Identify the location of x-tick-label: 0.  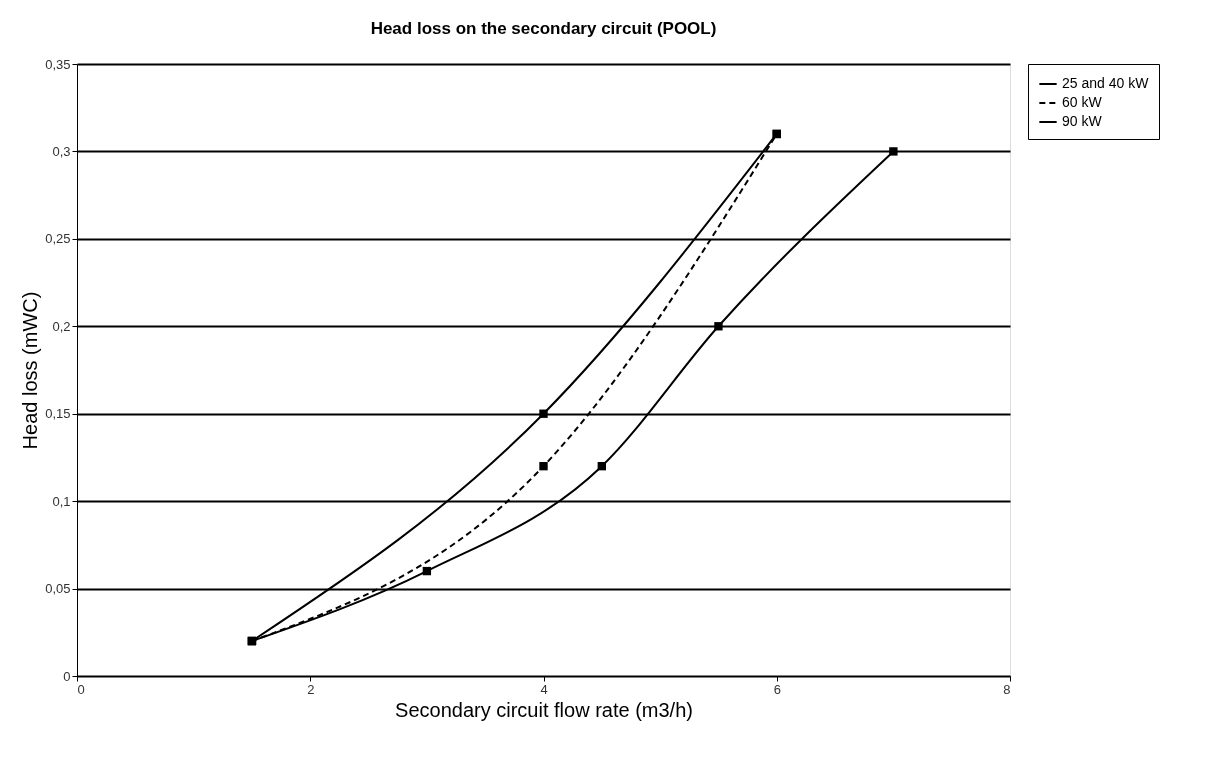
(81, 689).